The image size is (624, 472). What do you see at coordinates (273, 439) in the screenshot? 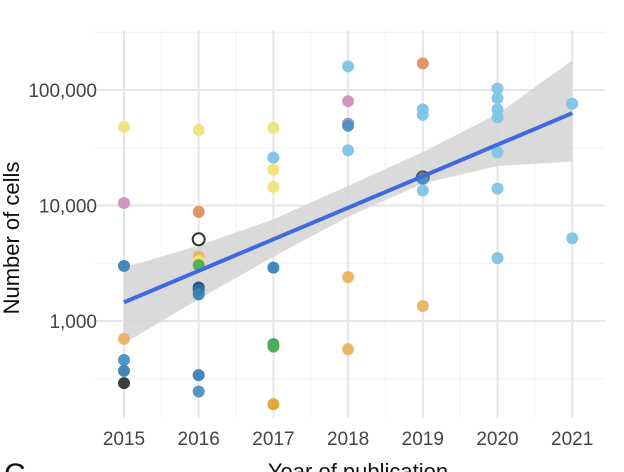
I see `x-tick-label: 2017` at bounding box center [273, 439].